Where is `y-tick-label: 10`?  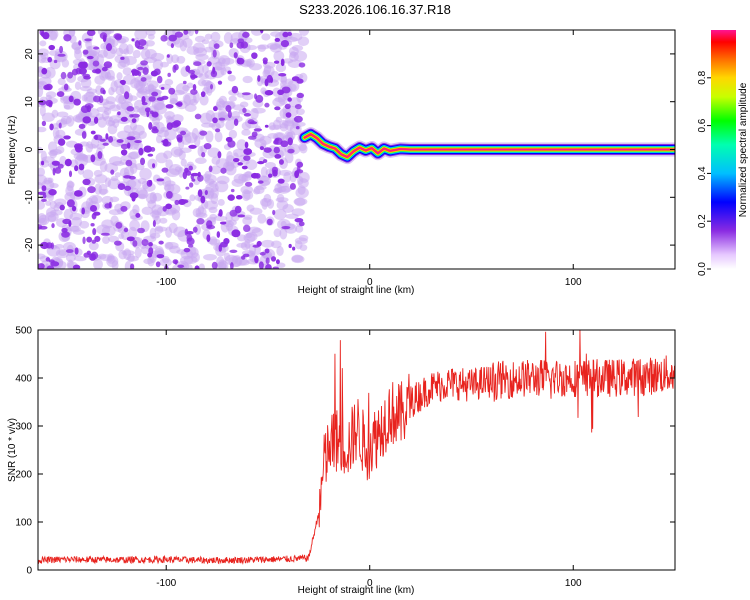 y-tick-label: 10 is located at coordinates (29, 102).